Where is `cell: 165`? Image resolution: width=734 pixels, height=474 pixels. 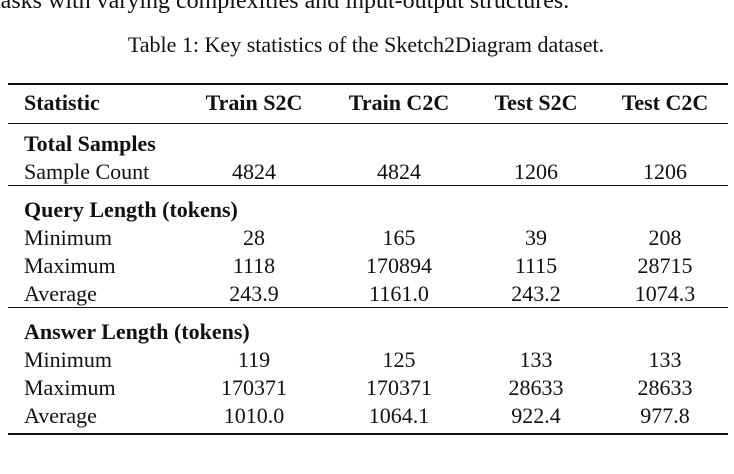
cell: 165 is located at coordinates (399, 237).